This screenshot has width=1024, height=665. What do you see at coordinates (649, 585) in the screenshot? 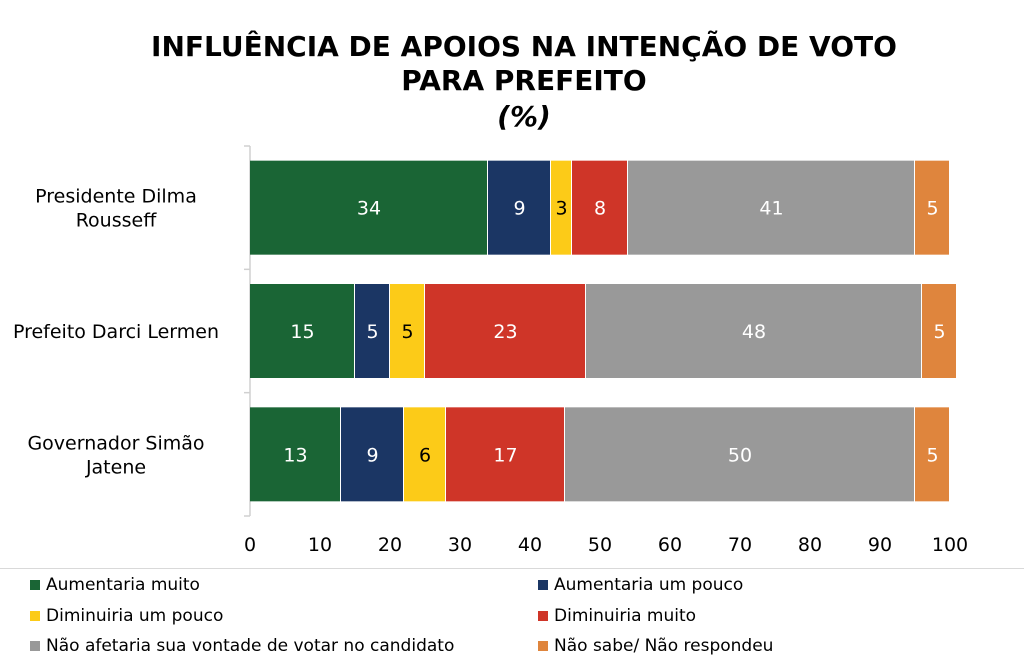
I see `legend-label: Aumentaria um pouco` at bounding box center [649, 585].